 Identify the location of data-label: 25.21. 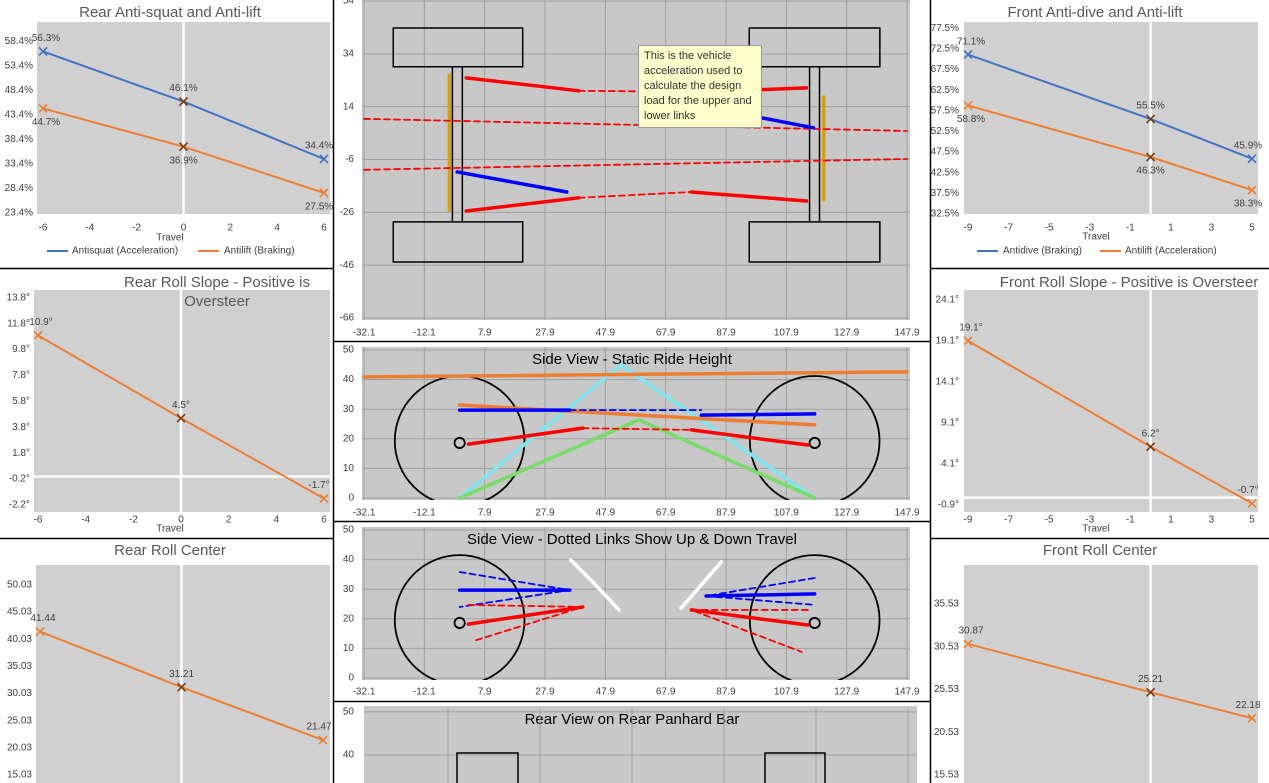
(1150, 679).